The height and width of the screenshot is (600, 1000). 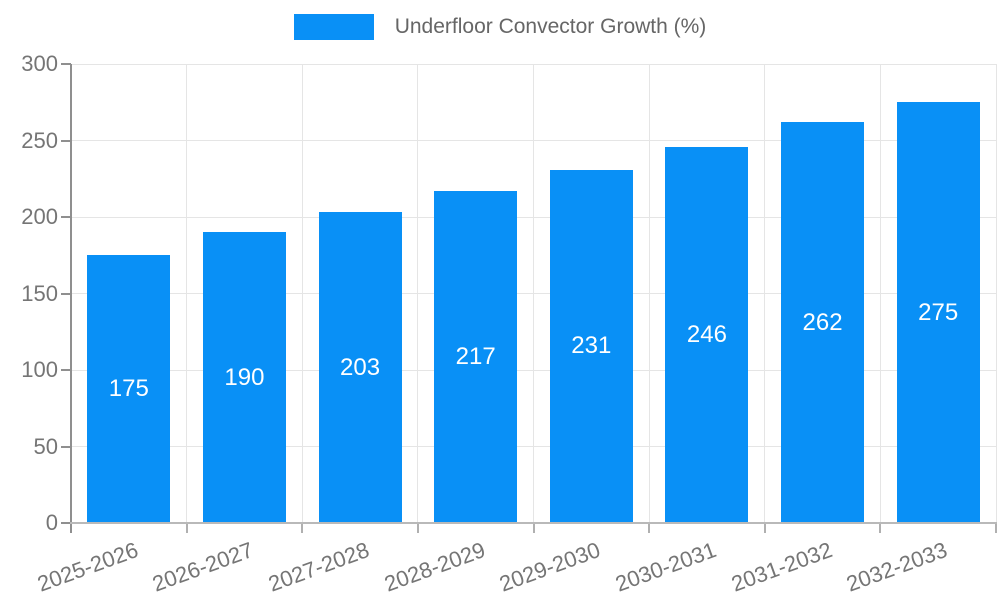 I want to click on bar: 246, so click(x=707, y=334).